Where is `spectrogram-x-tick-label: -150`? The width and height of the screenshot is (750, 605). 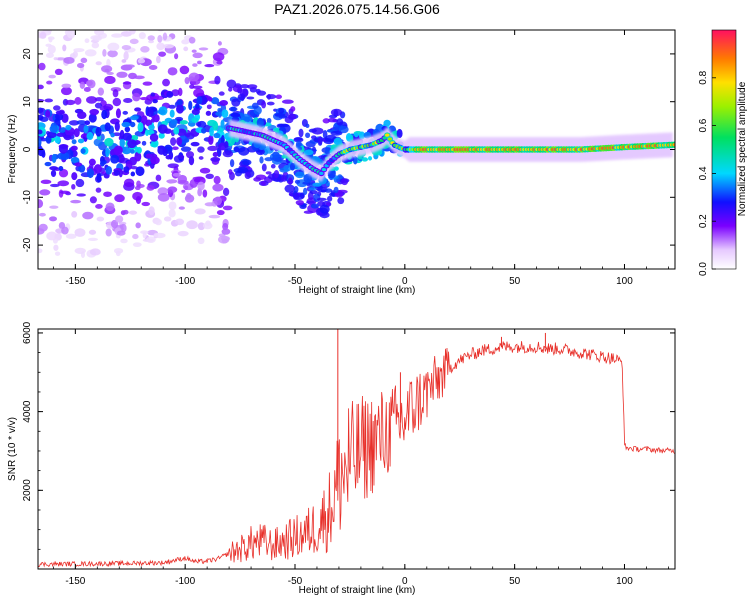 spectrogram-x-tick-label: -150 is located at coordinates (75, 281).